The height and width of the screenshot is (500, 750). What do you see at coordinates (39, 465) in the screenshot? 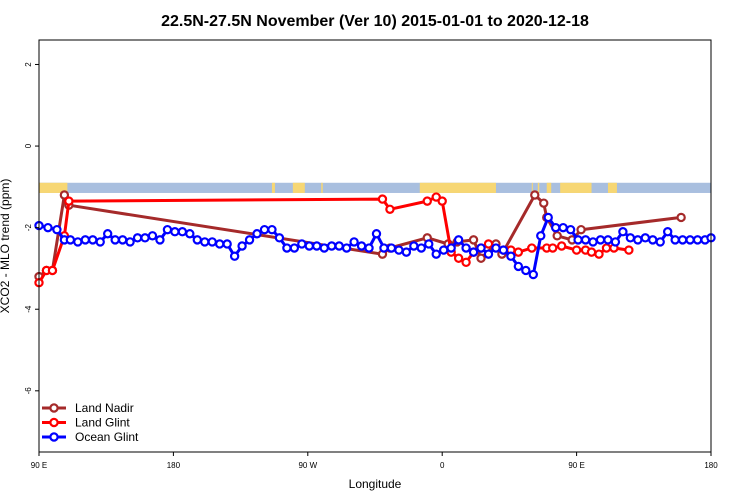
I see `x-tick-label: 90 E` at bounding box center [39, 465].